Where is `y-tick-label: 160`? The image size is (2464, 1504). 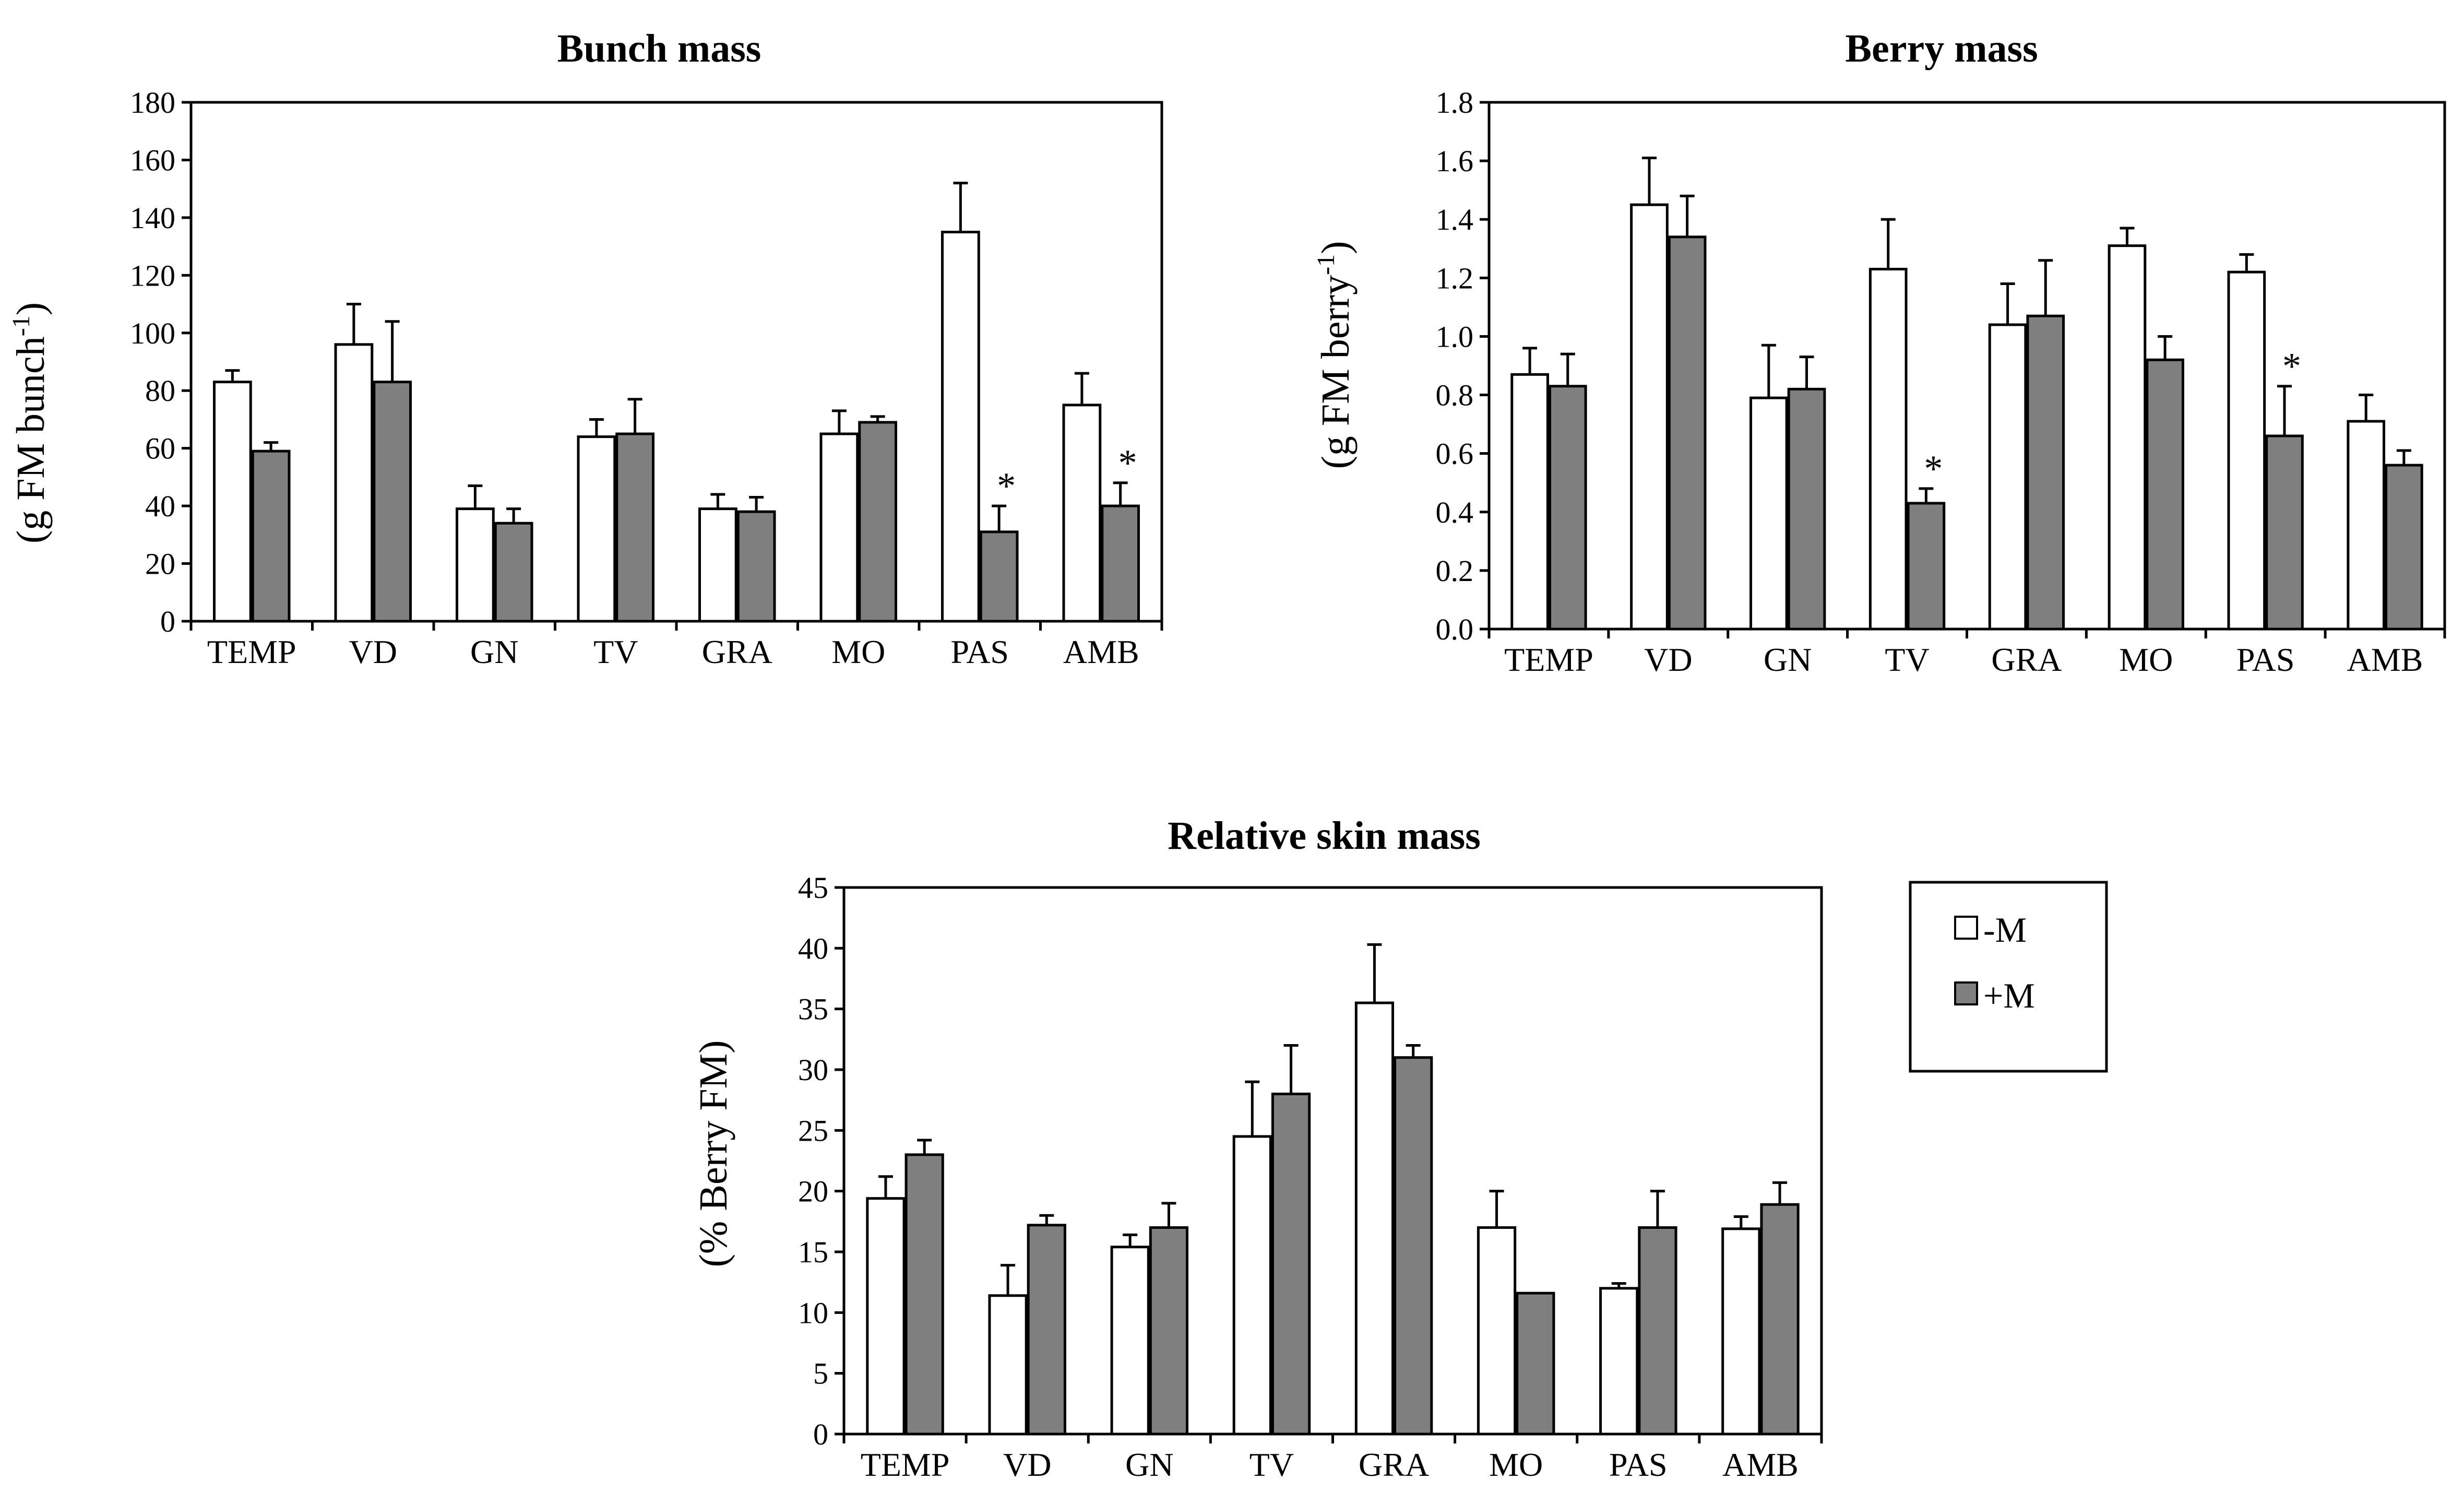 y-tick-label: 160 is located at coordinates (153, 160).